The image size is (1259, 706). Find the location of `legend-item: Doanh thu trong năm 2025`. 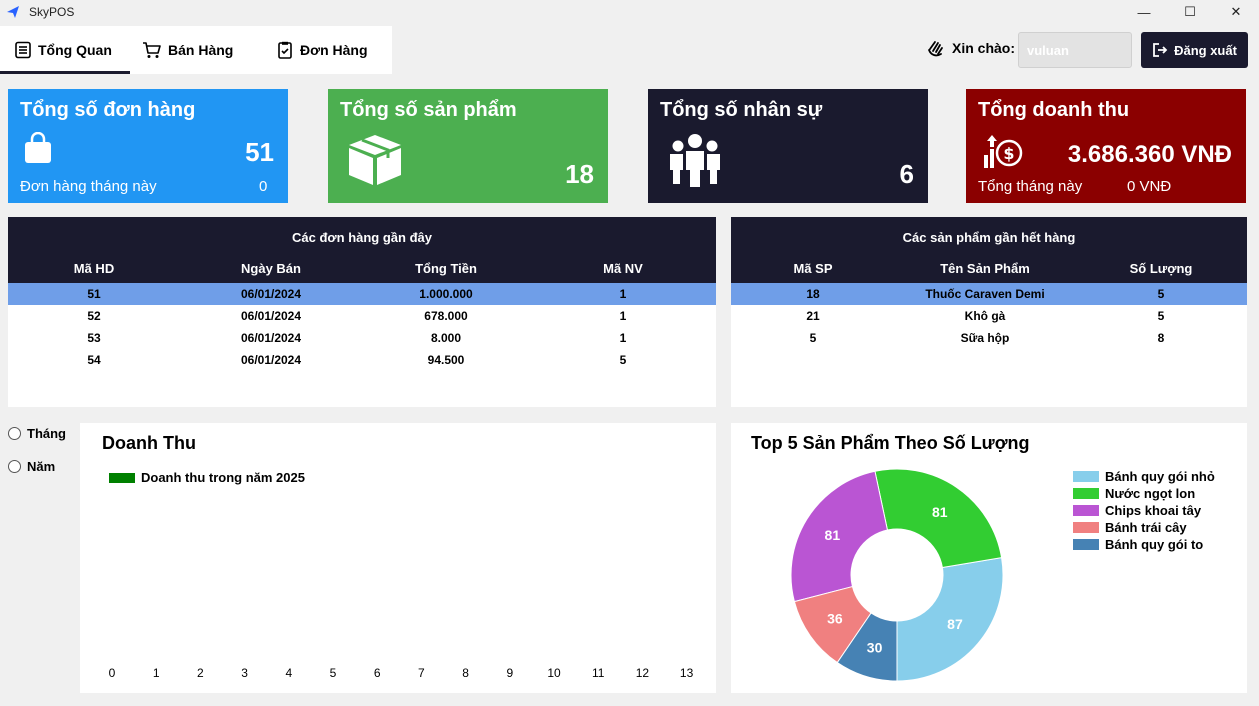

legend-item: Doanh thu trong năm 2025 is located at coordinates (207, 477).